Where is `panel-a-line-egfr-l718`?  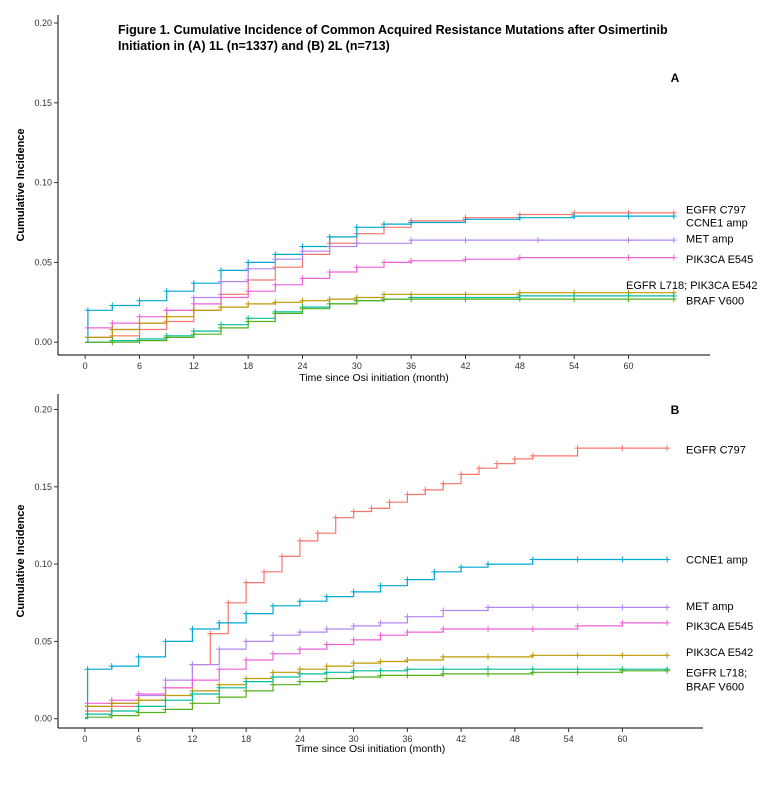
panel-a-line-egfr-l718 is located at coordinates (379, 319).